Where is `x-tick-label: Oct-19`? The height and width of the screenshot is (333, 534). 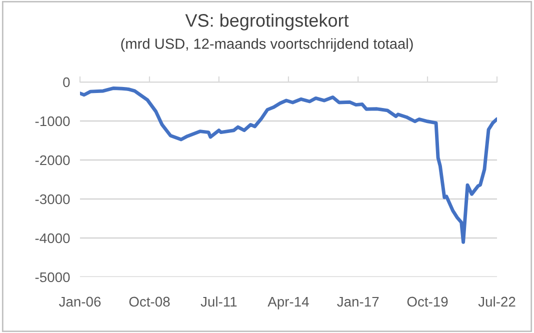 x-tick-label: Oct-19 is located at coordinates (427, 301).